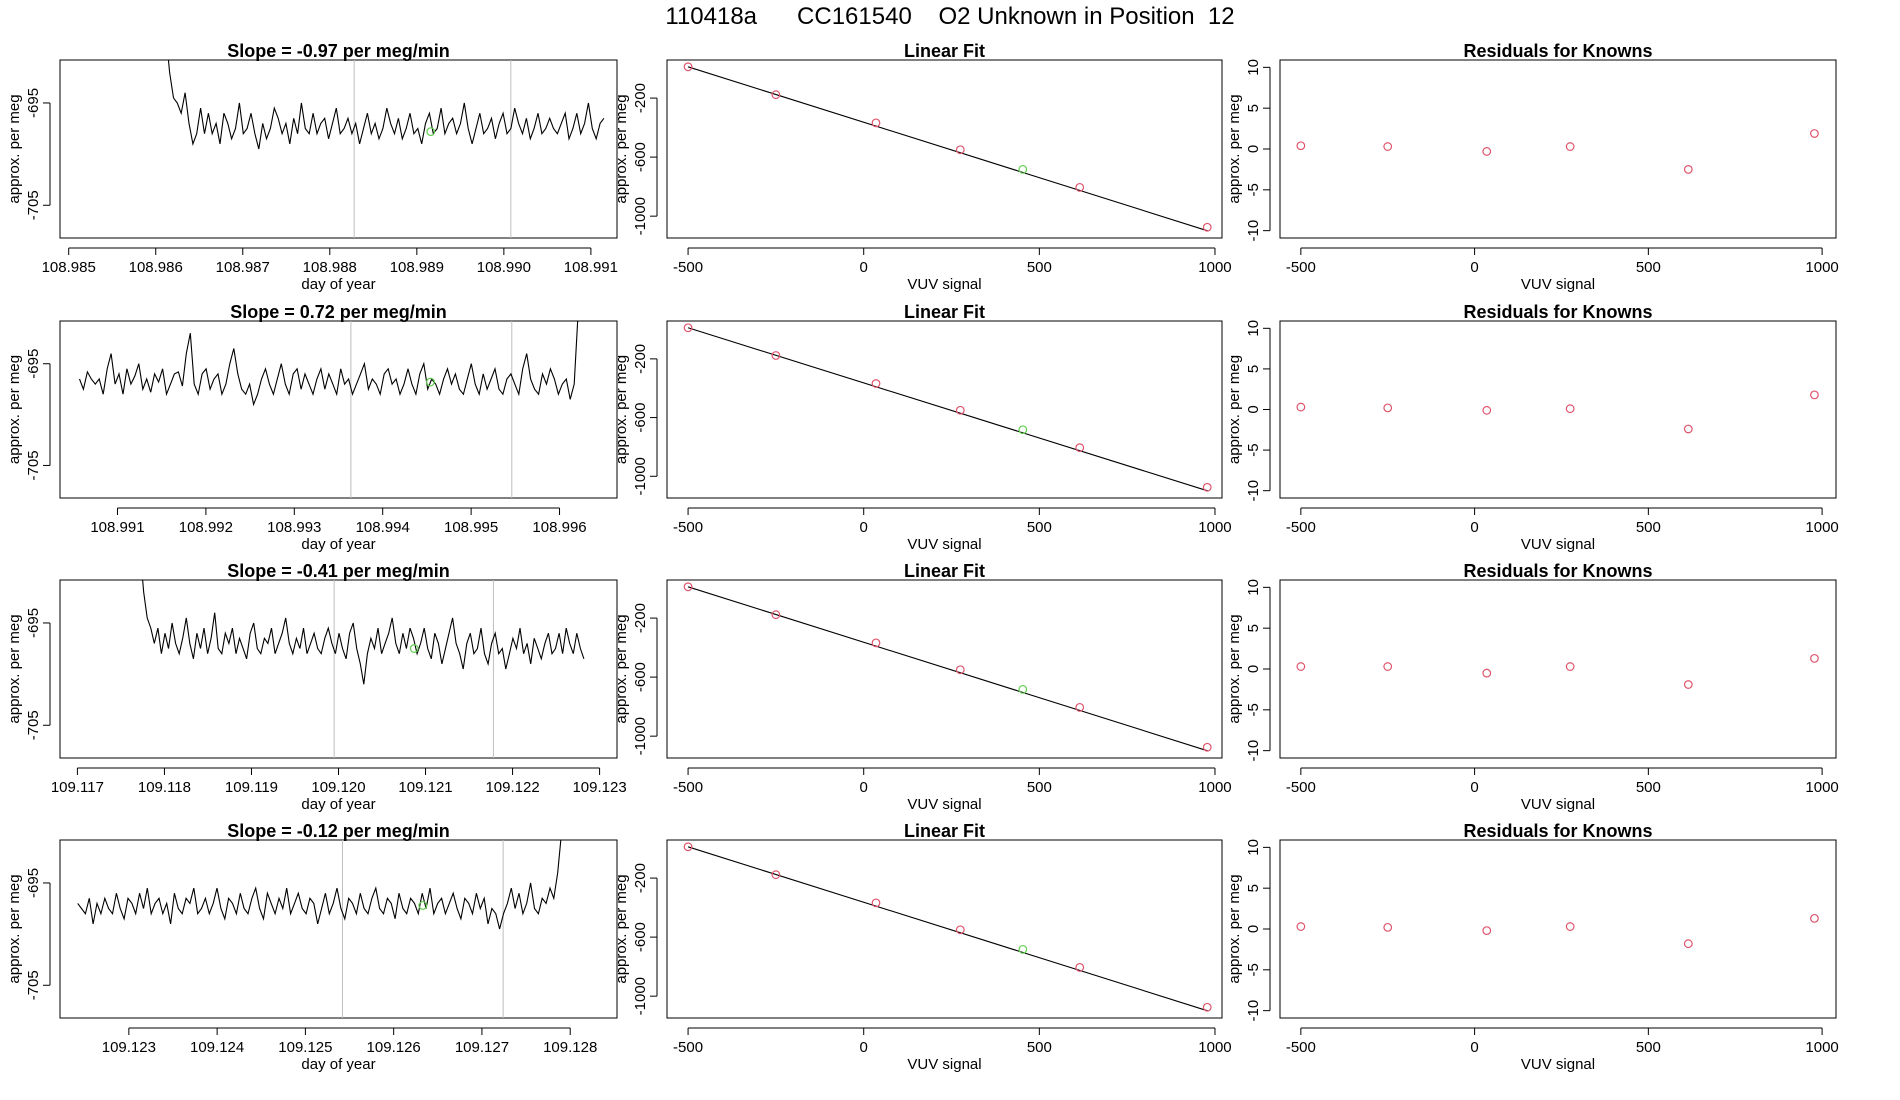  Describe the element at coordinates (425, 787) in the screenshot. I see `x-tick-label: 109.121` at that location.